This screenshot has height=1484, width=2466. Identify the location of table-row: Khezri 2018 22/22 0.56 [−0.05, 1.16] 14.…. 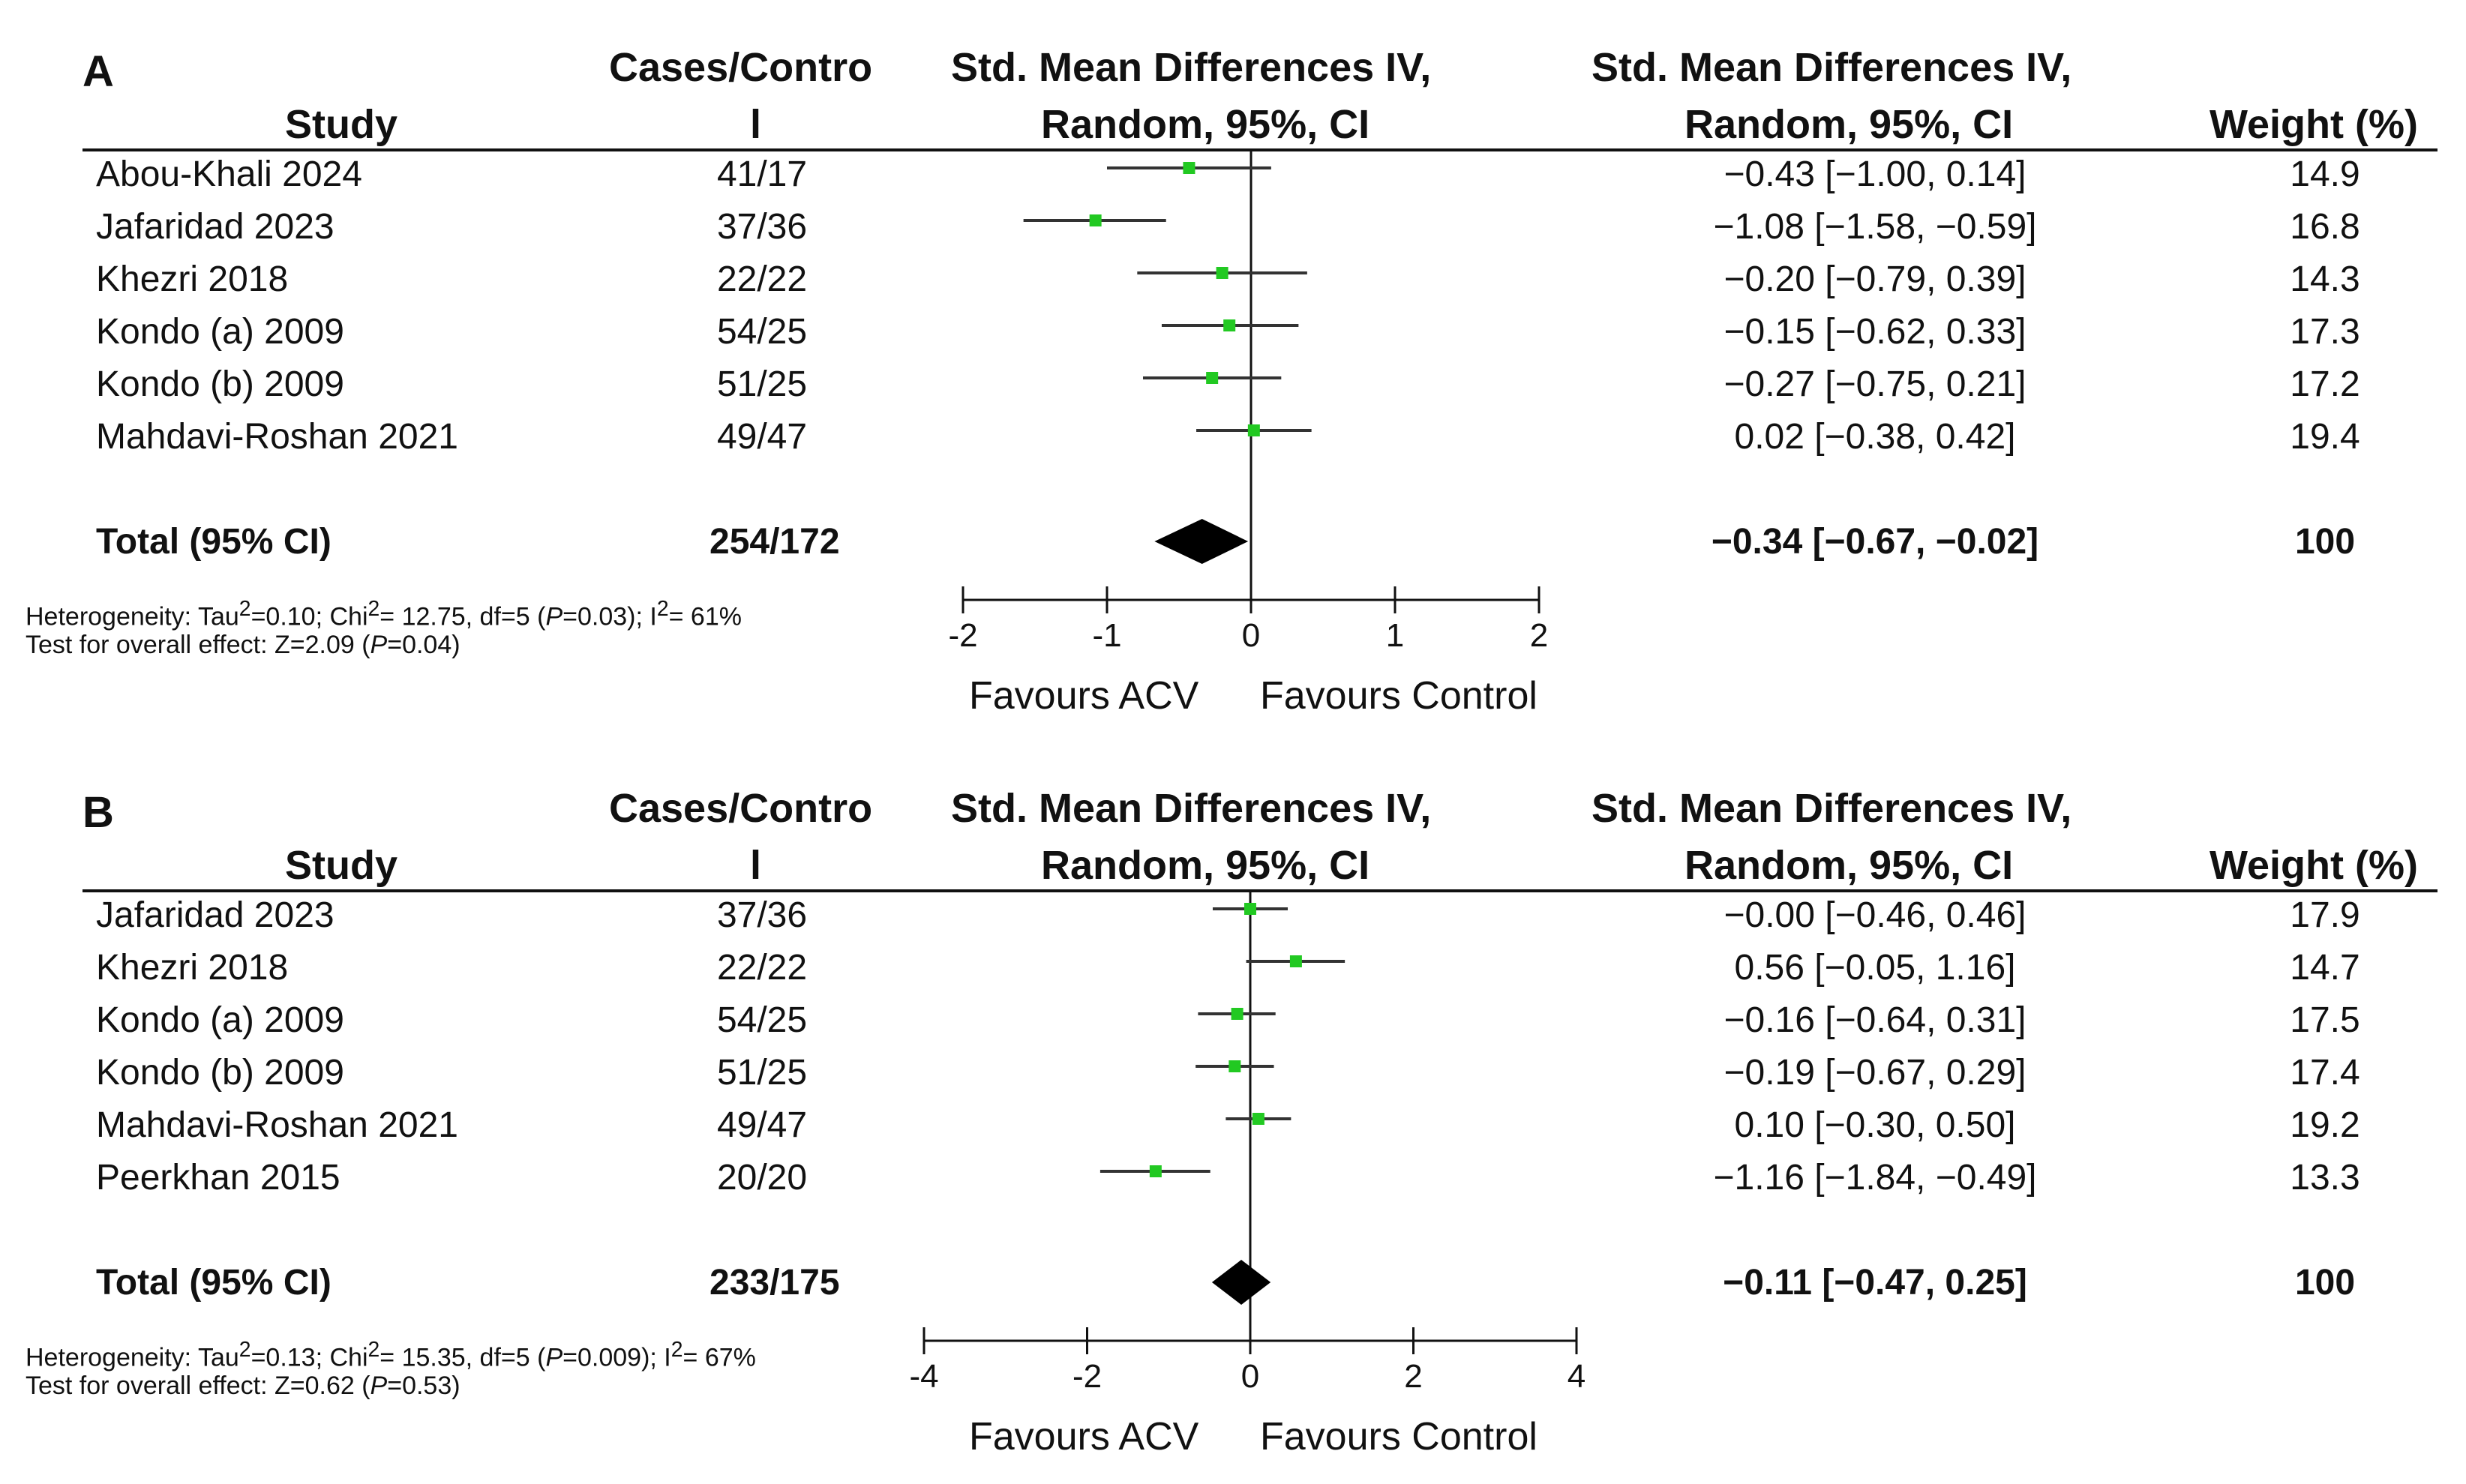
(1233, 968).